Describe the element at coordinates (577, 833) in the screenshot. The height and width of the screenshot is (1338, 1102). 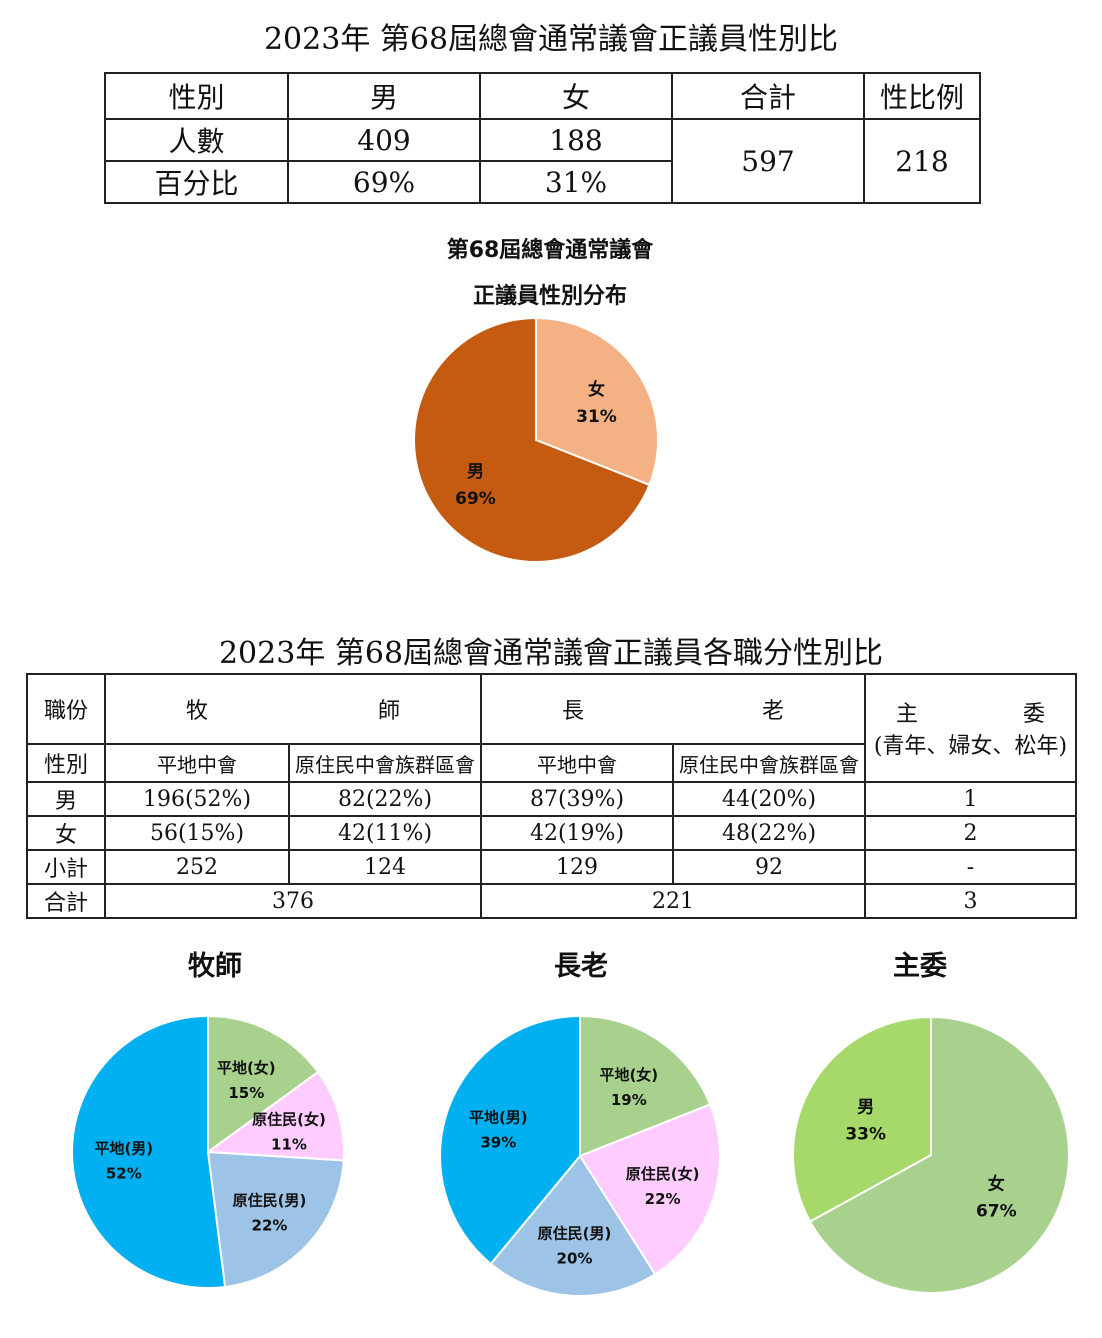
I see `table-cell: 42(19%)` at that location.